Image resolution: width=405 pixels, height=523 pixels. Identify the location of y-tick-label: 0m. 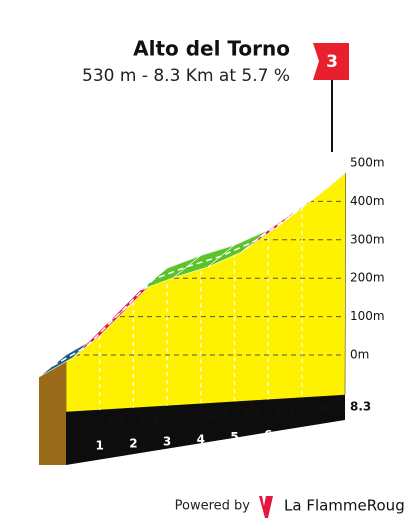
(359, 355).